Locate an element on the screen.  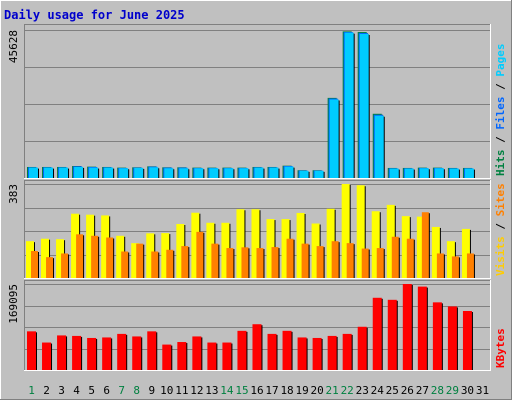
x-tick-label: 19 is located at coordinates (301, 390).